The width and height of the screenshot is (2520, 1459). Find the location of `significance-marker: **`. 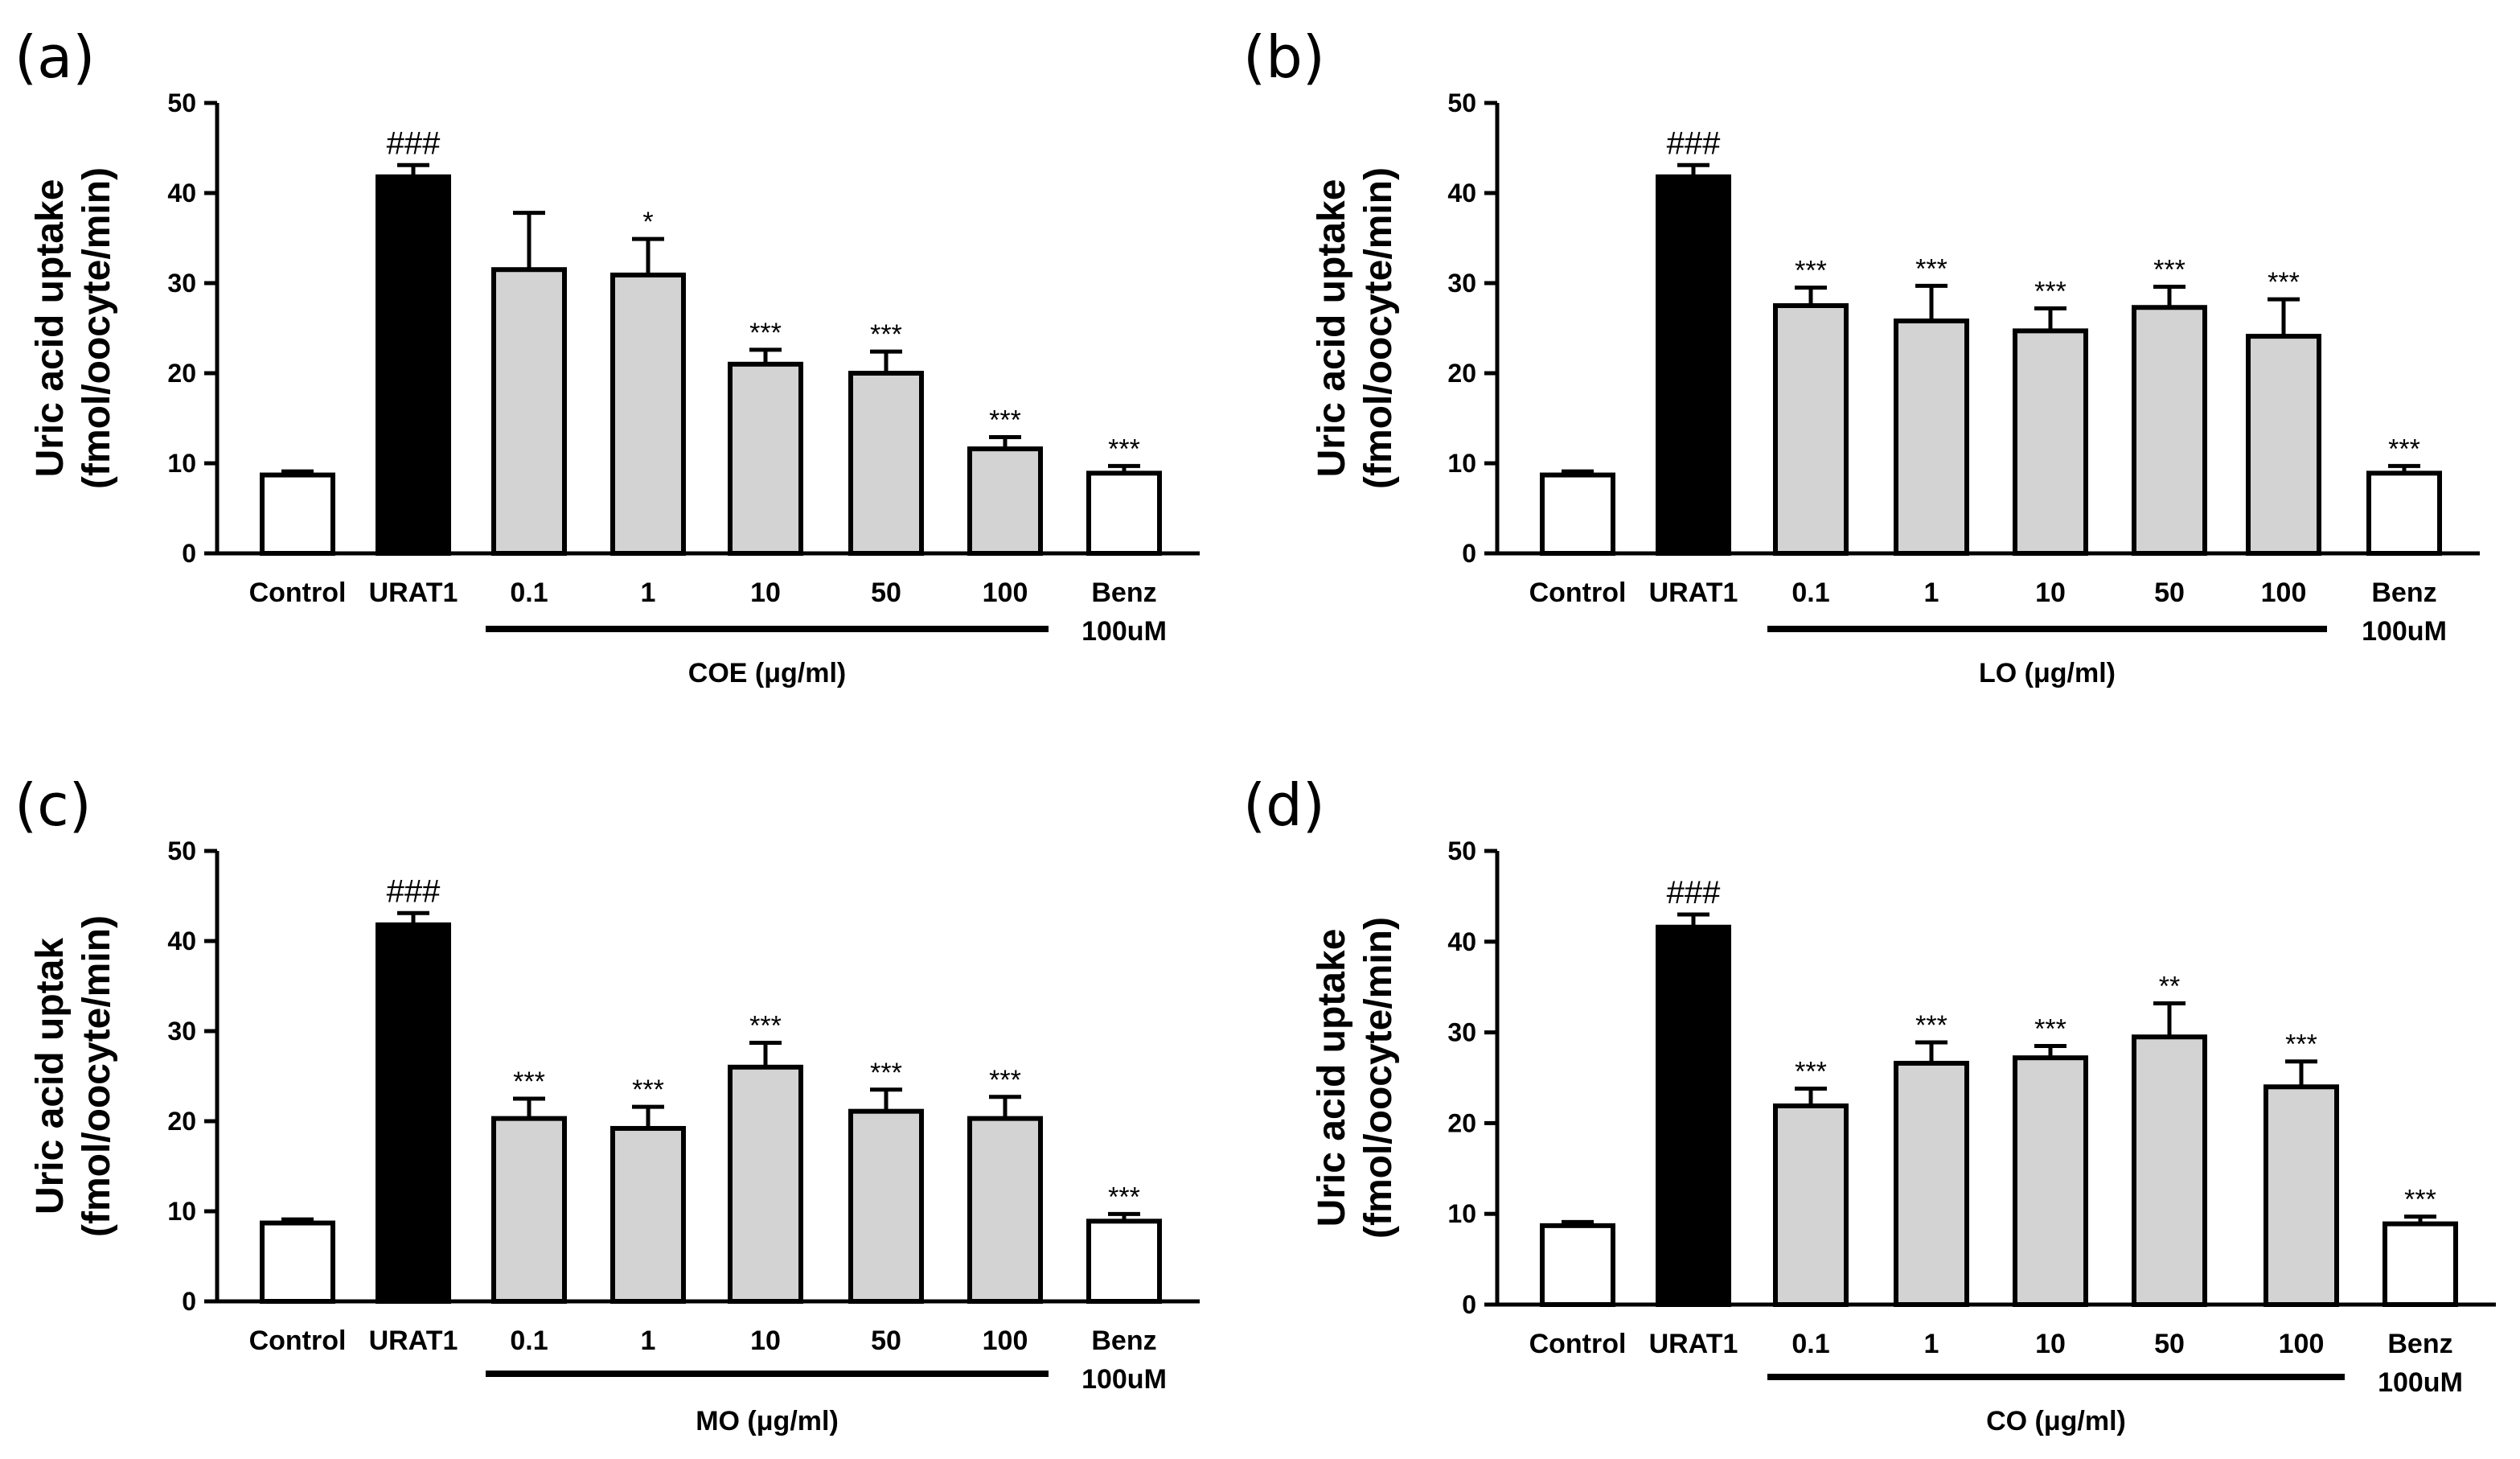

significance-marker: ** is located at coordinates (2169, 987).